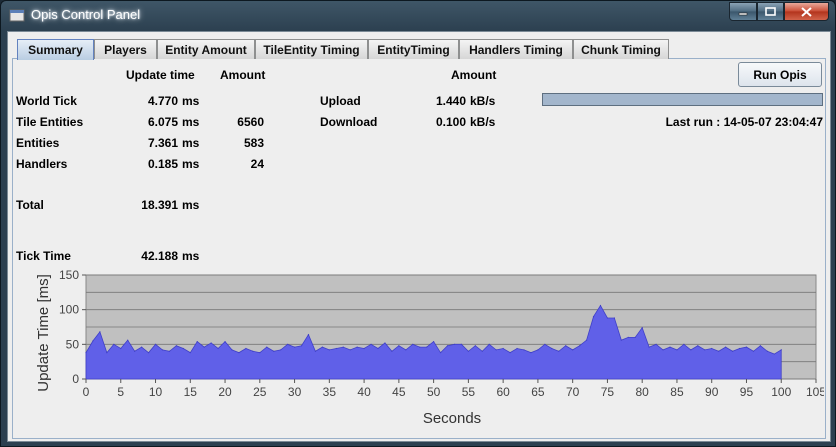 The width and height of the screenshot is (836, 447). Describe the element at coordinates (43, 333) in the screenshot. I see `y-axis-label: Update Time [ms]` at that location.